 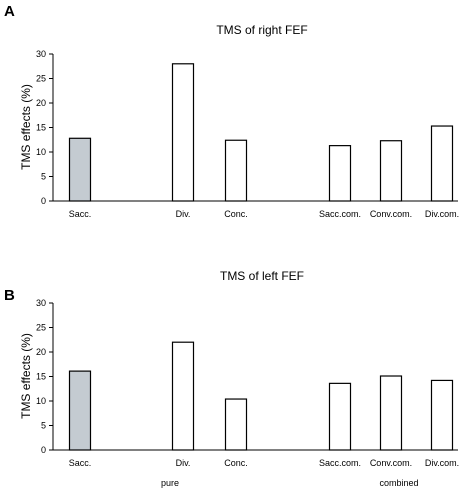 I want to click on y-ticks-b: 0 5 10 15 20 25 30, so click(x=44, y=376).